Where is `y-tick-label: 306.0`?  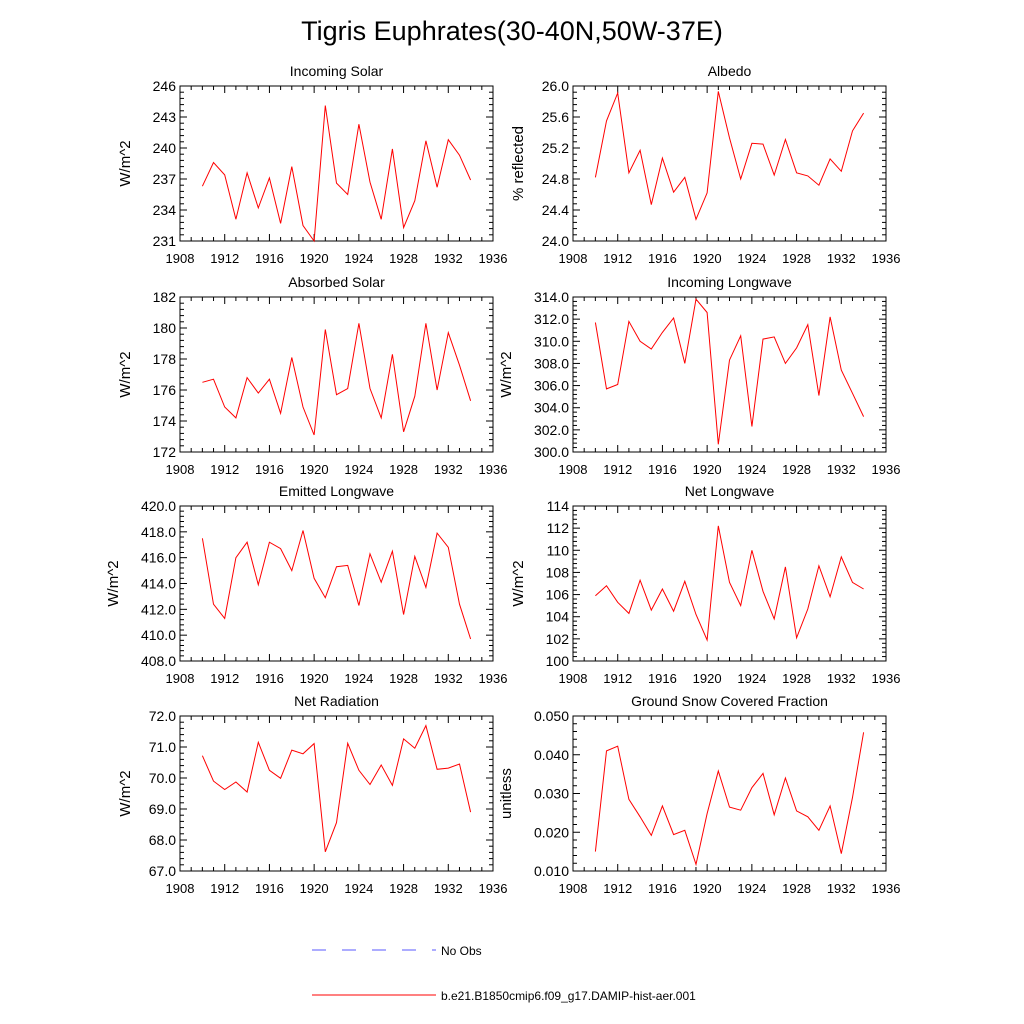
y-tick-label: 306.0 is located at coordinates (551, 386).